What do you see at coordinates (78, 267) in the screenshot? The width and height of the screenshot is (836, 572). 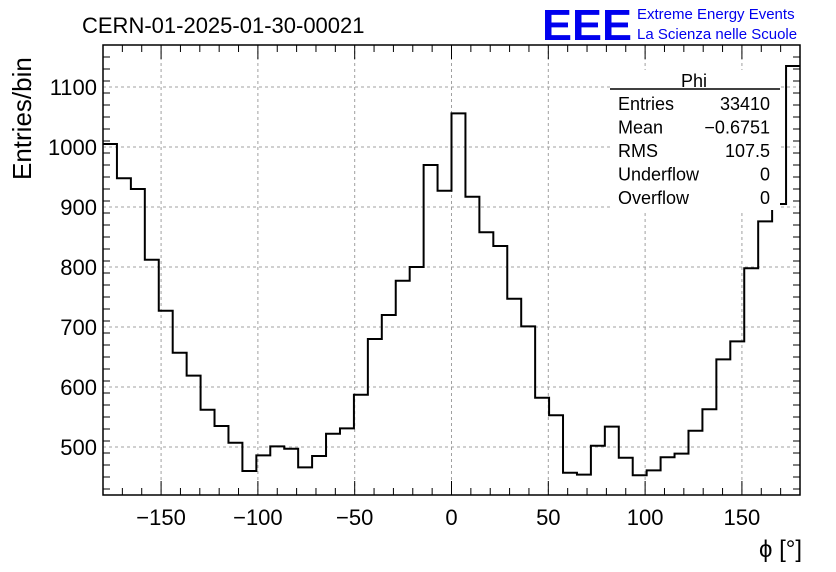 I see `y-tick-label: 800` at bounding box center [78, 267].